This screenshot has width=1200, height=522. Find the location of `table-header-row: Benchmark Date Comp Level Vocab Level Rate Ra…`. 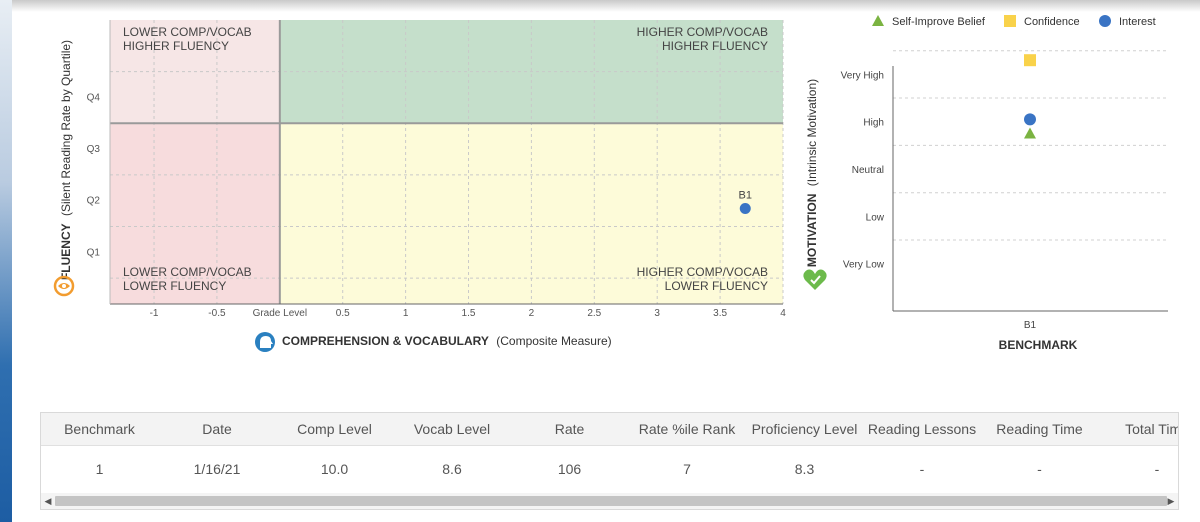

table-header-row: Benchmark Date Comp Level Vocab Level Rate Ra… is located at coordinates (609, 429).